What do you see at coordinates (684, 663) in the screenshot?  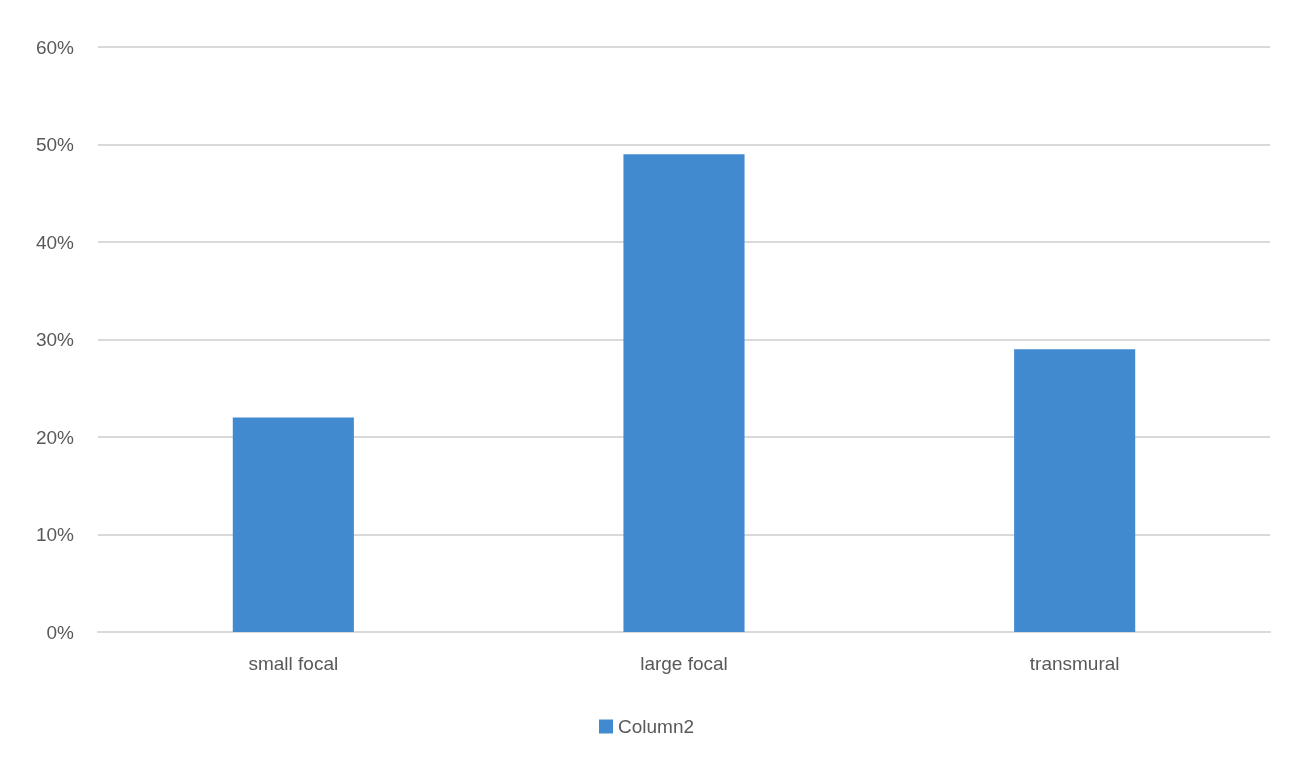 I see `x-tick-label: large focal` at bounding box center [684, 663].